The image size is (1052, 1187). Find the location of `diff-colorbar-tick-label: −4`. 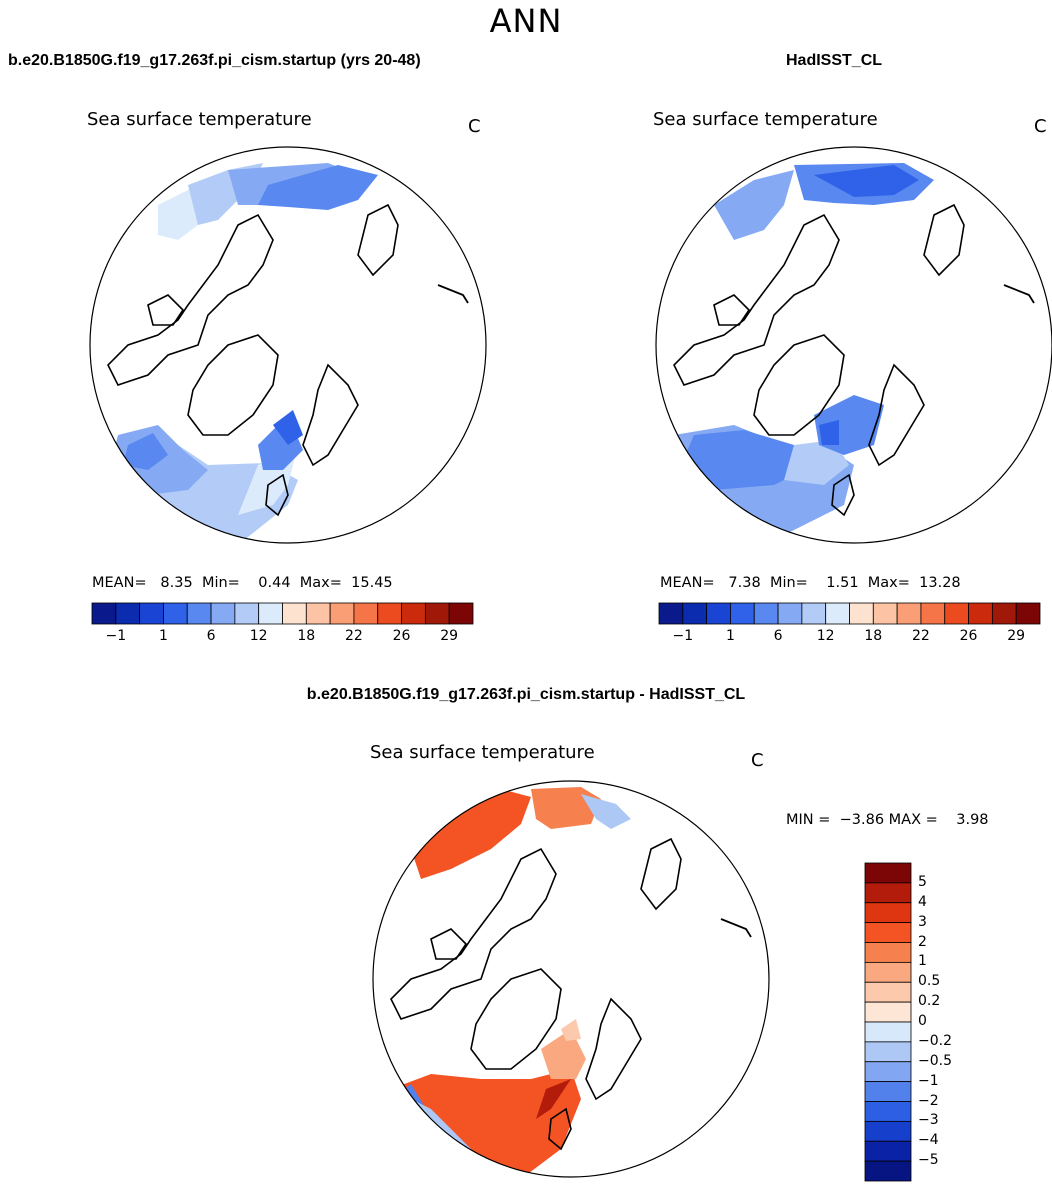

diff-colorbar-tick-label: −4 is located at coordinates (928, 1140).